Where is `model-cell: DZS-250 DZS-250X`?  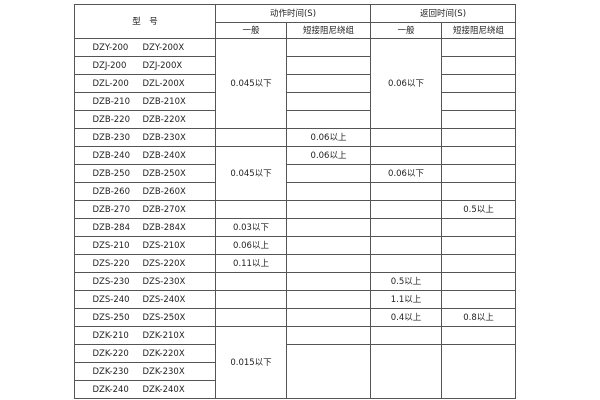 model-cell: DZS-250 DZS-250X is located at coordinates (145, 317).